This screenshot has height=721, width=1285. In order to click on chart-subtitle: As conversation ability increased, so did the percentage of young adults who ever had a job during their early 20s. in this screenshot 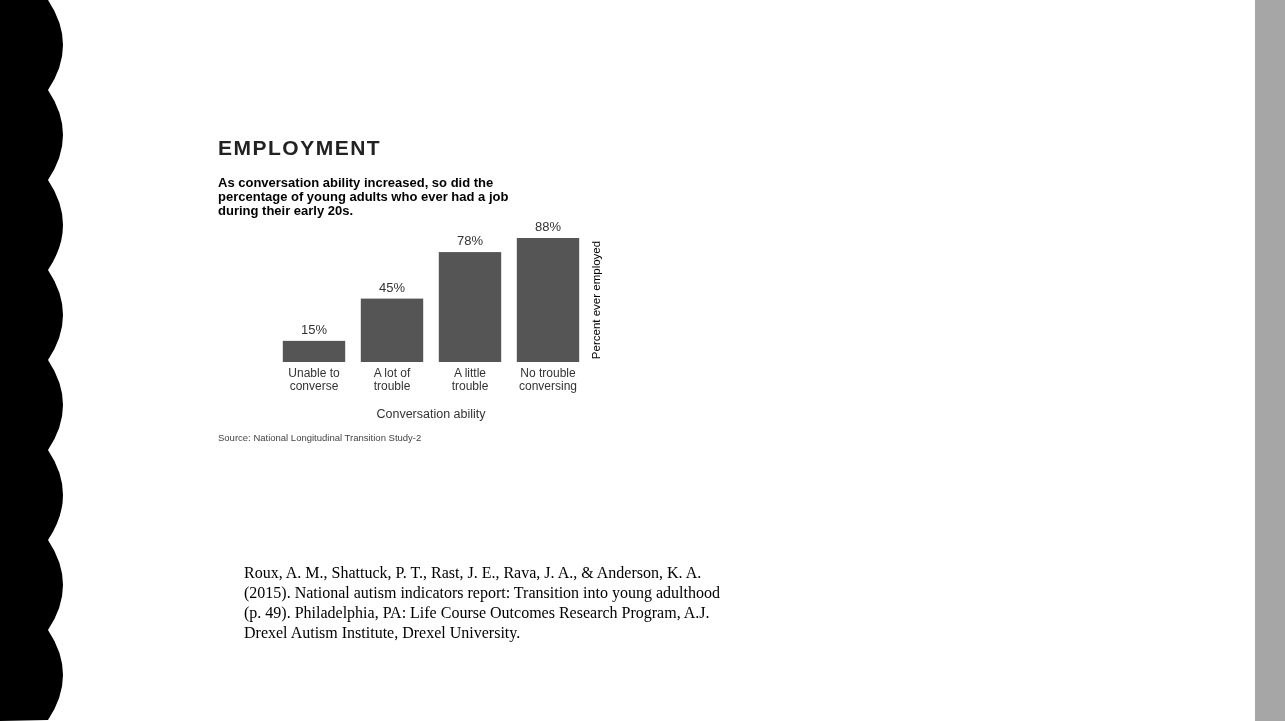, I will do `click(363, 196)`.